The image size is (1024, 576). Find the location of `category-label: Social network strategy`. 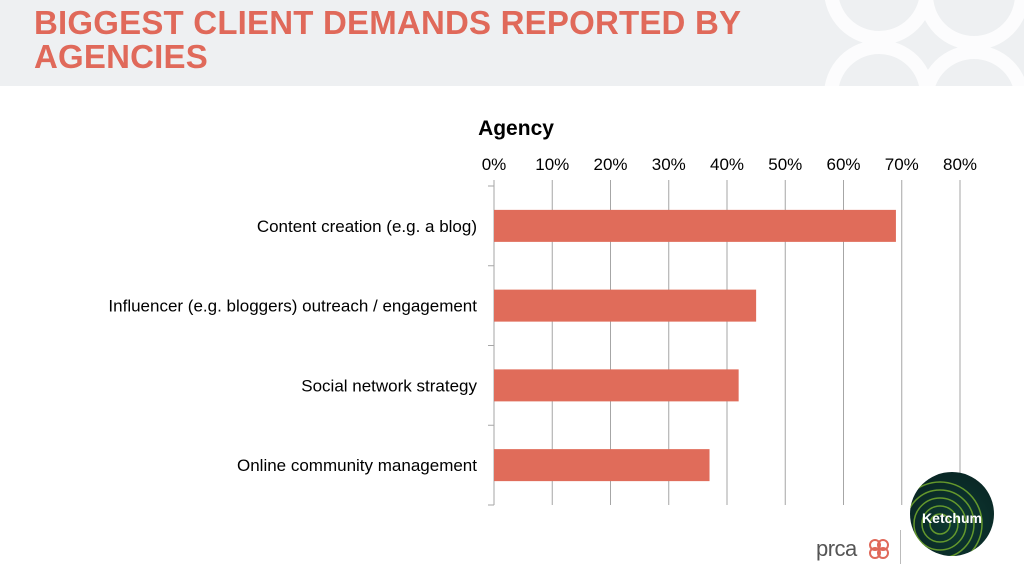

category-label: Social network strategy is located at coordinates (389, 385).